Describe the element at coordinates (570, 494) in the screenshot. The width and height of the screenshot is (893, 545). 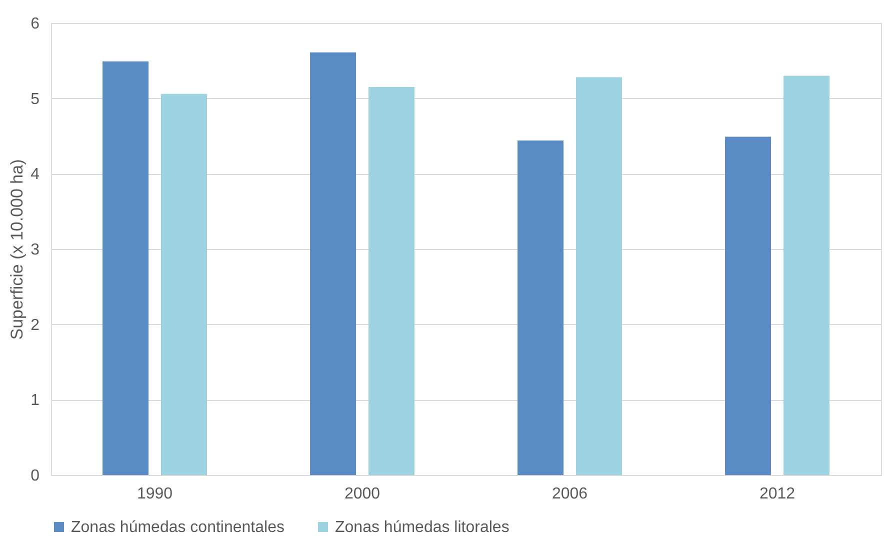
I see `x-tick-label: 2006` at that location.